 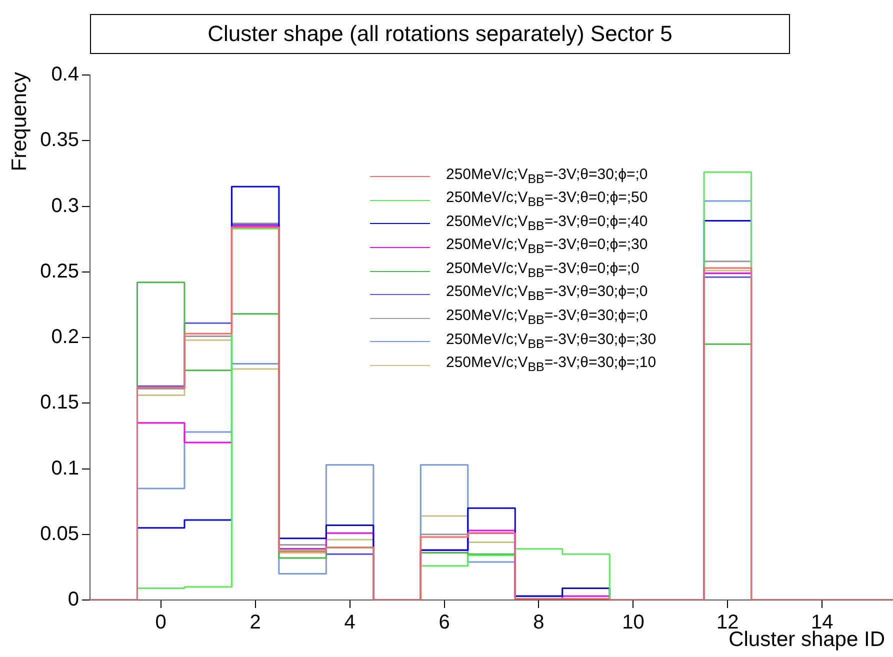 I want to click on x-tick-label: 6, so click(x=444, y=623).